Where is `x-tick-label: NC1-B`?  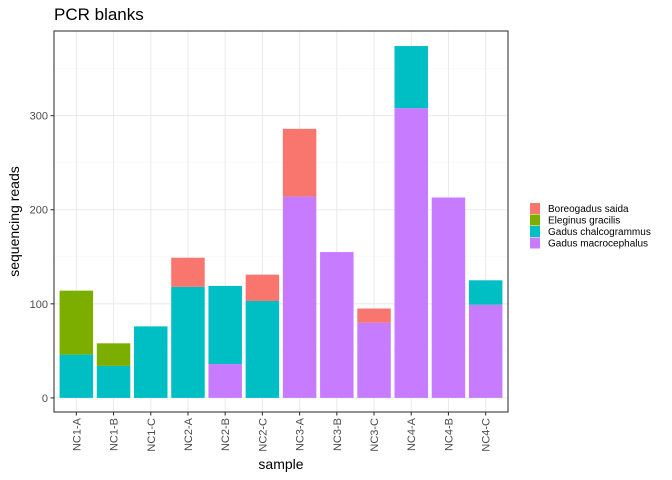 x-tick-label: NC1-B is located at coordinates (115, 434).